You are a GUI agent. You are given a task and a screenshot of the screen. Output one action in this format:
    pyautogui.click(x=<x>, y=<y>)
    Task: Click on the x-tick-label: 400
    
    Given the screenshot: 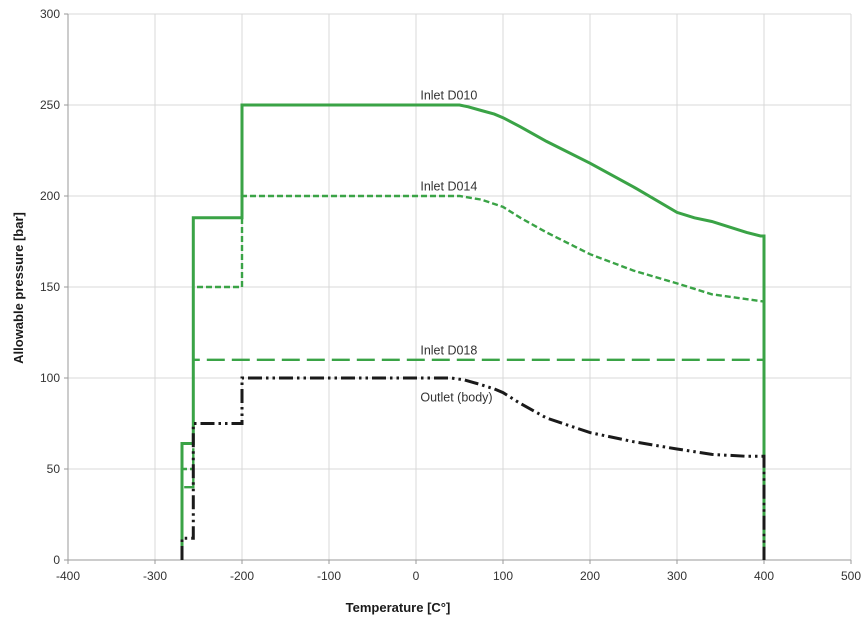 What is the action you would take?
    pyautogui.click(x=764, y=576)
    